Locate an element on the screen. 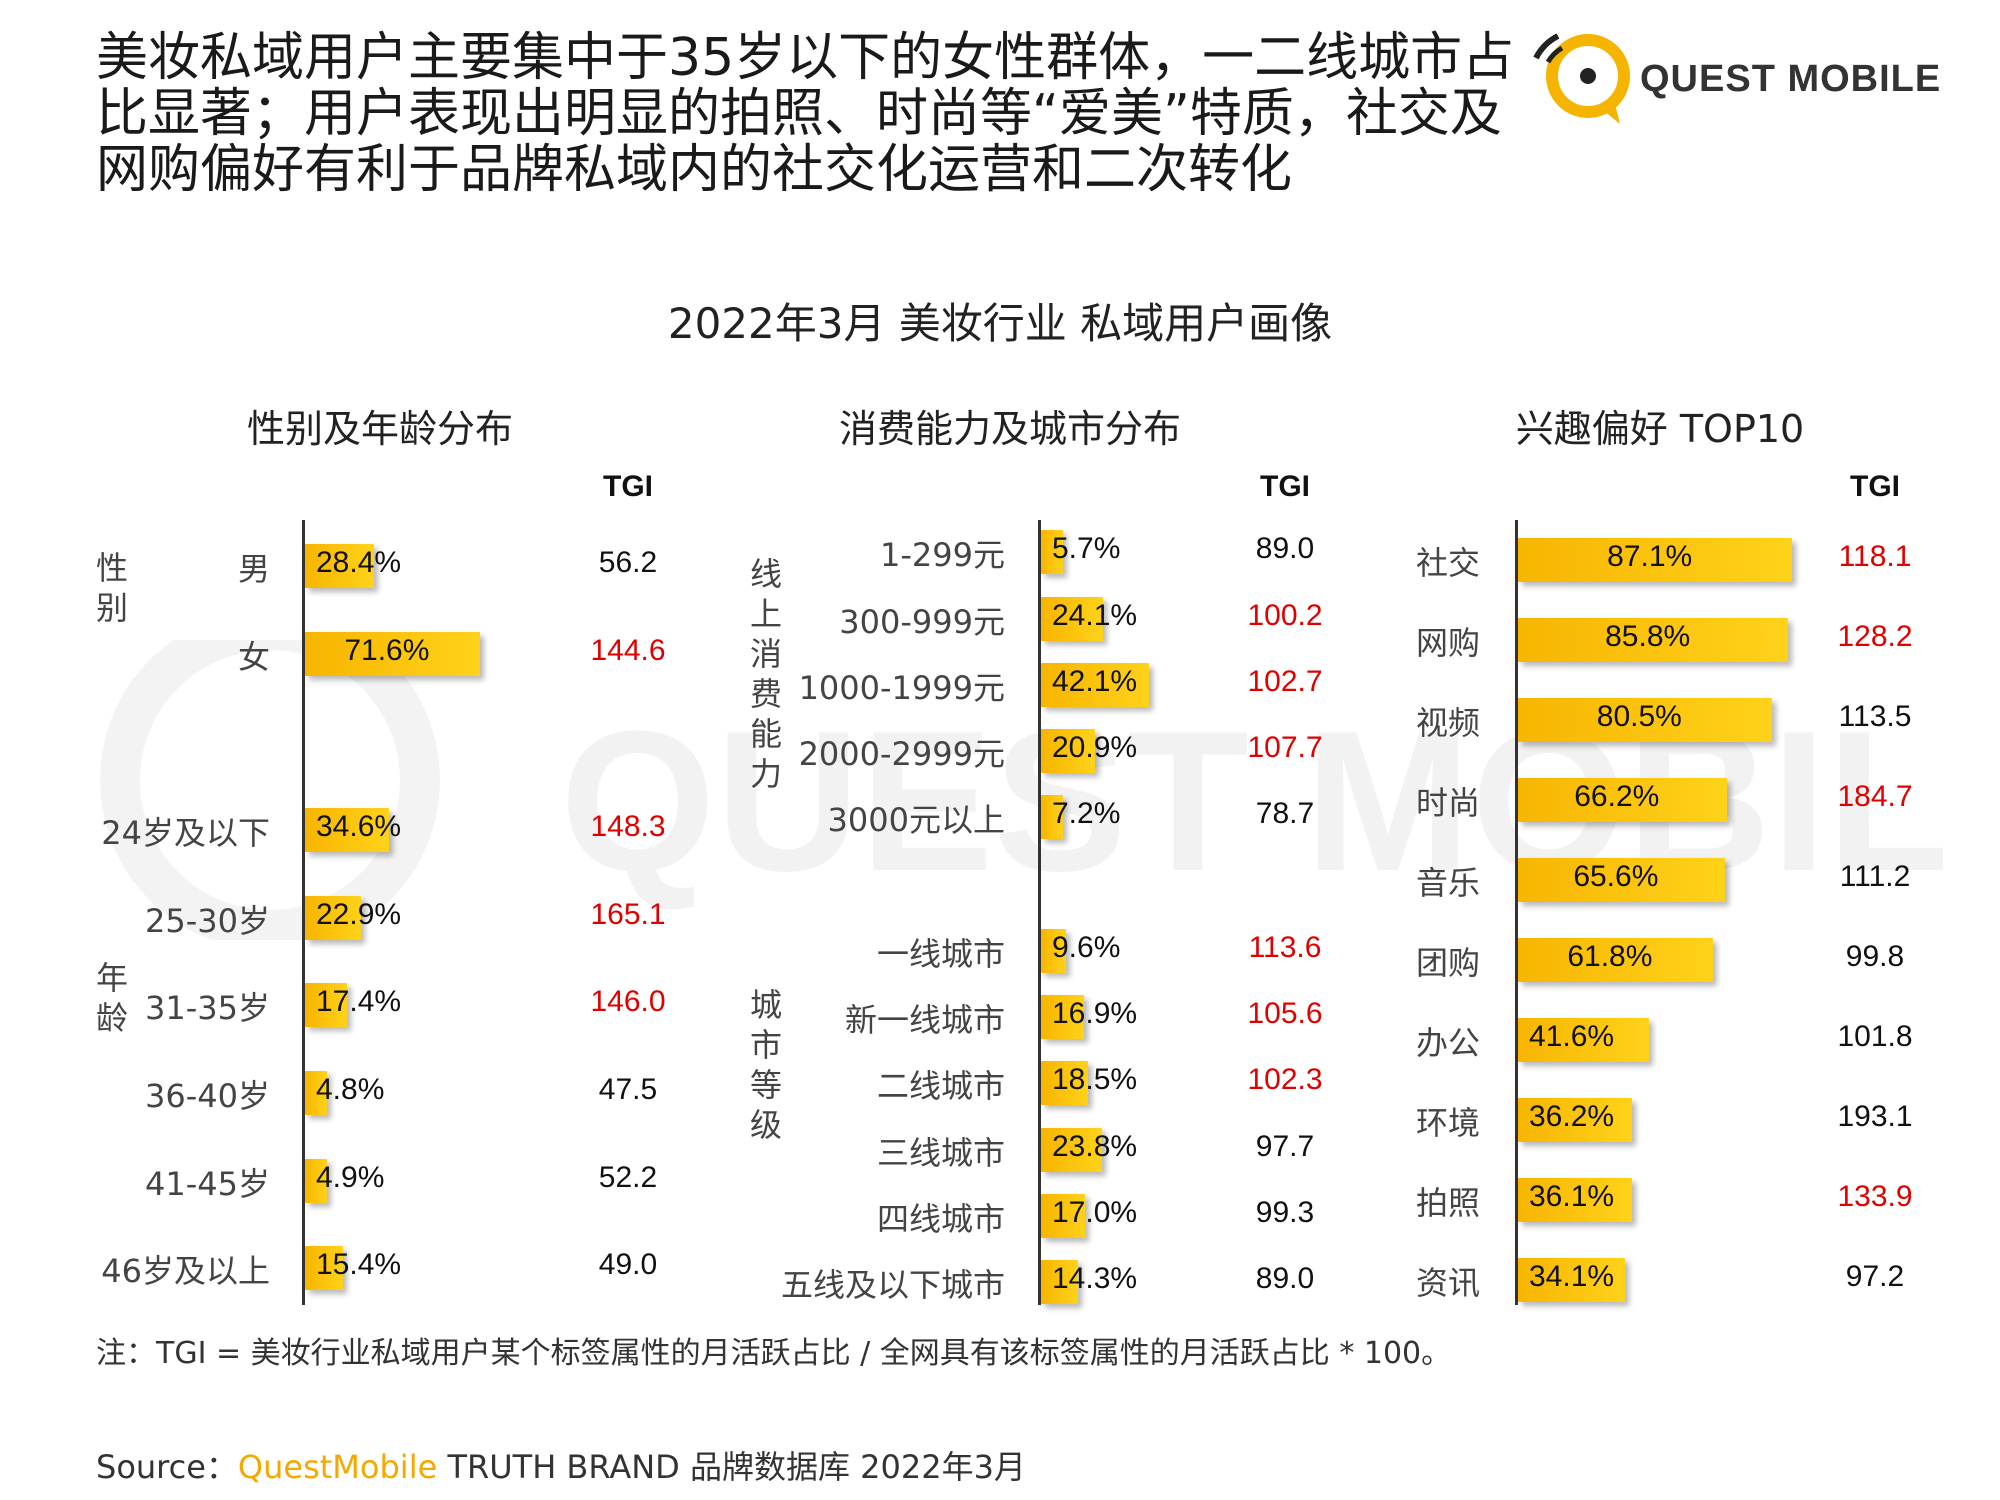 This screenshot has width=2000, height=1500. bar-value-label: 71.6% is located at coordinates (387, 650).